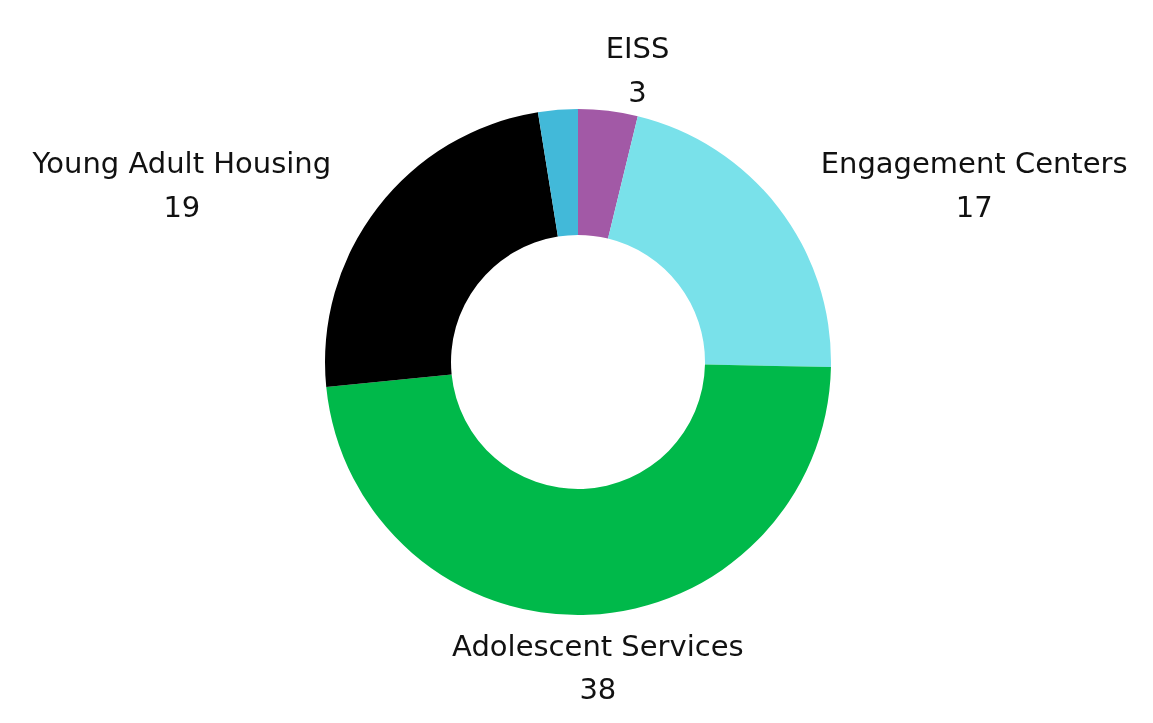 The image size is (1153, 723). What do you see at coordinates (974, 163) in the screenshot?
I see `slice-label: Engagement Centers` at bounding box center [974, 163].